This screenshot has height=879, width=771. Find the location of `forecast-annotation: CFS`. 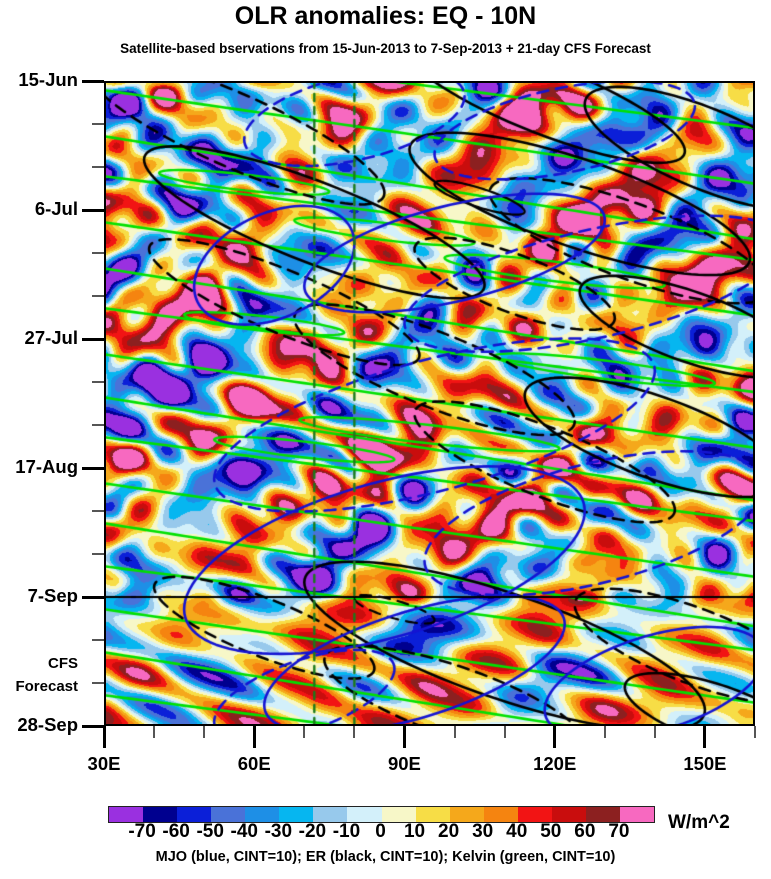

forecast-annotation: CFS is located at coordinates (63, 664).